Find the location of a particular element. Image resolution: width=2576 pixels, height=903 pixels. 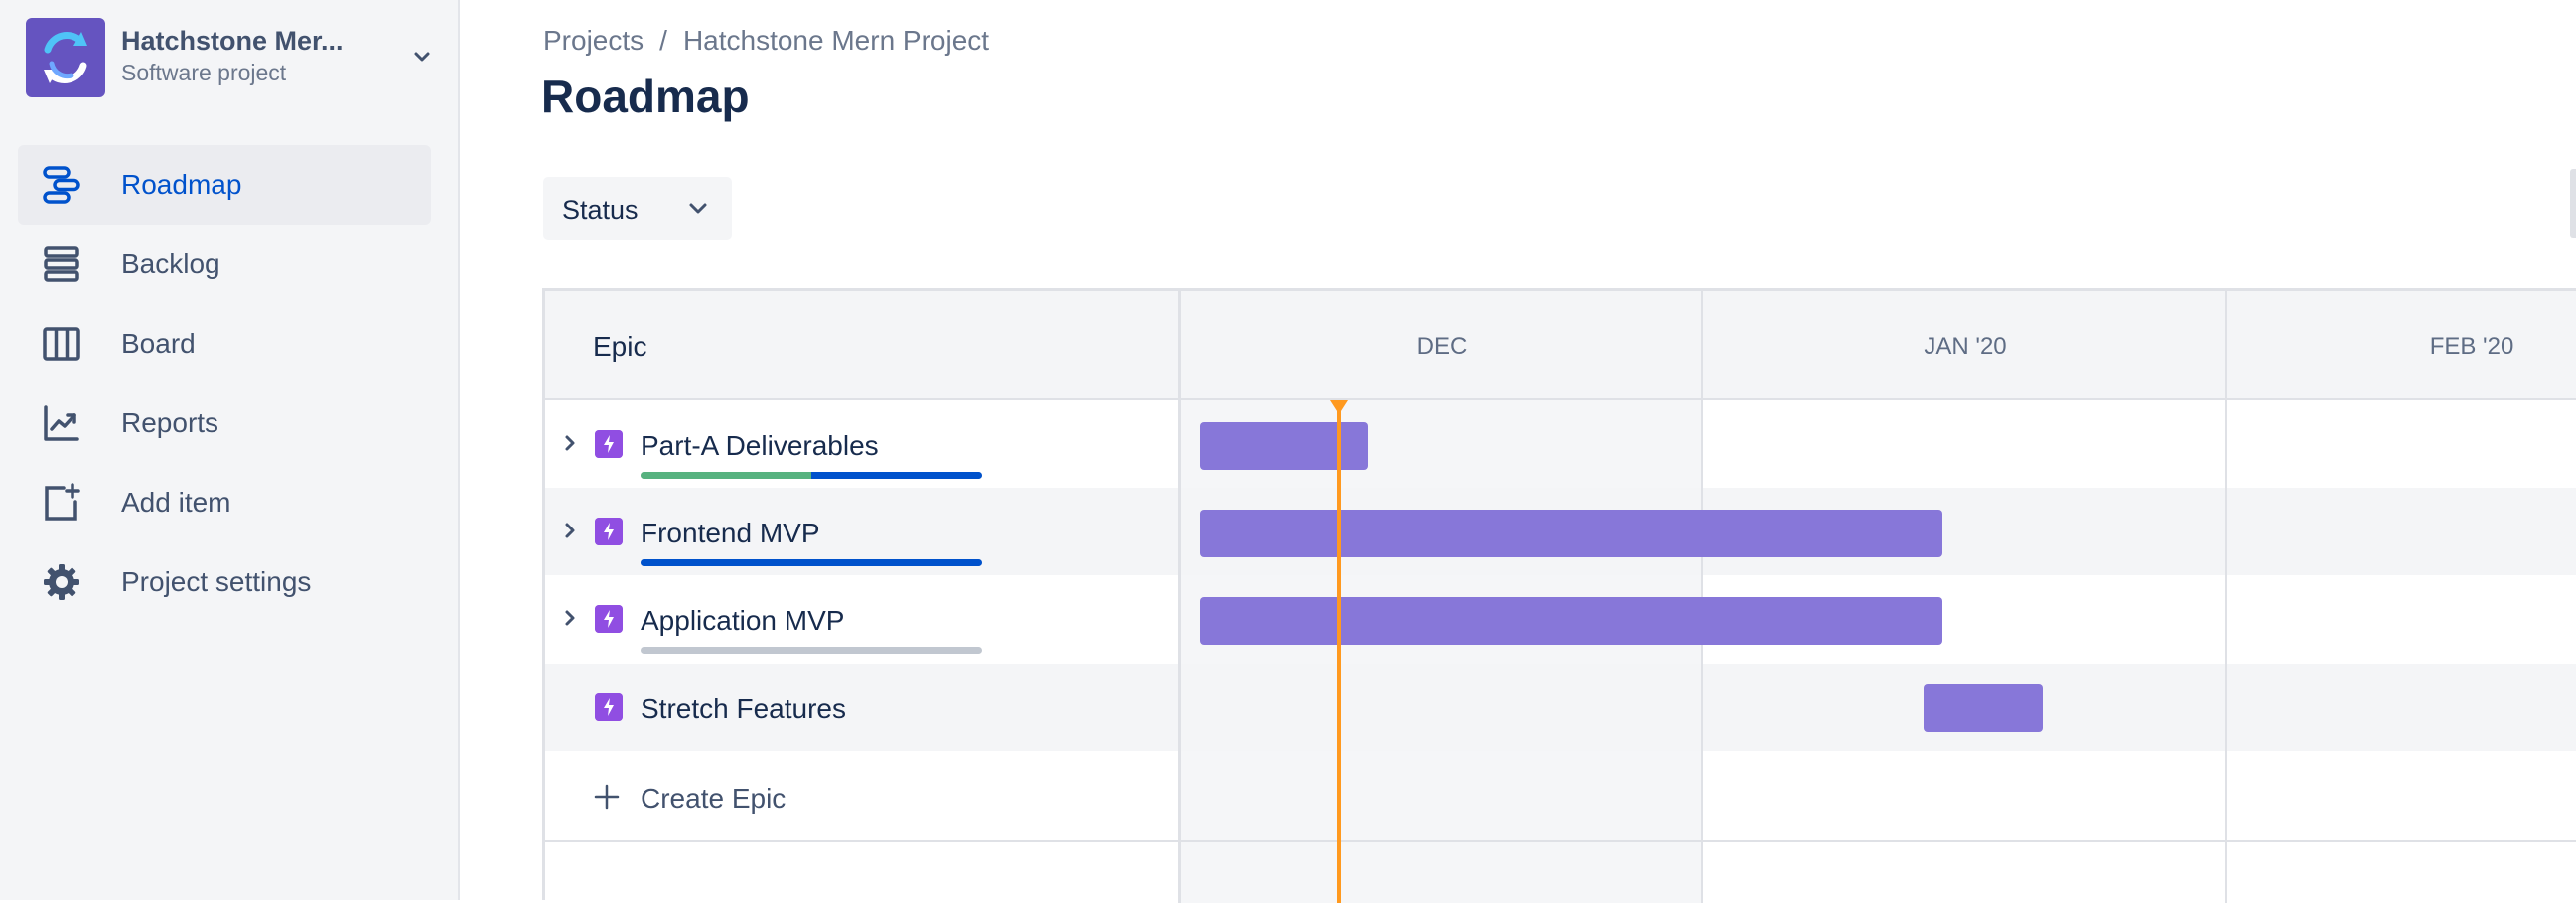

sidebar-item-label: Board is located at coordinates (158, 343).